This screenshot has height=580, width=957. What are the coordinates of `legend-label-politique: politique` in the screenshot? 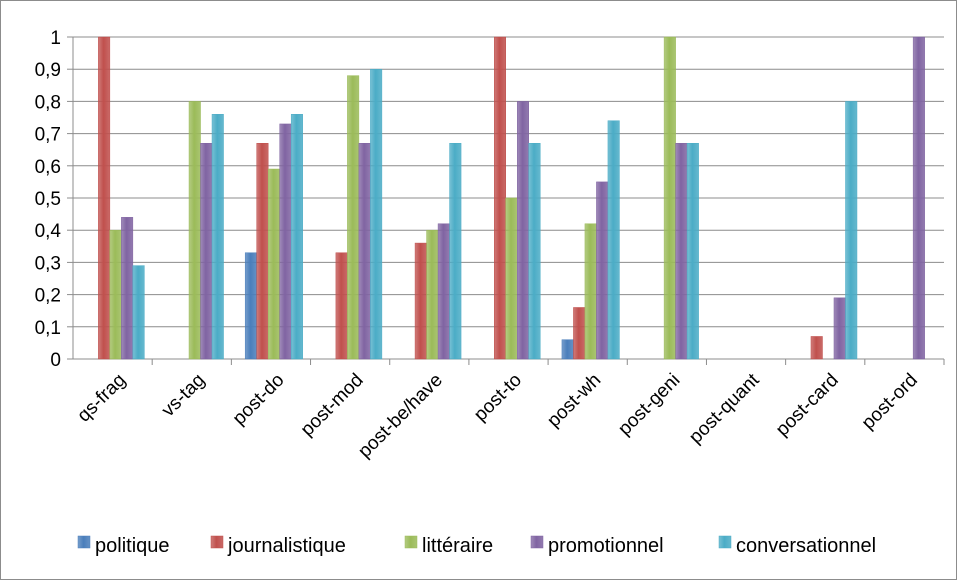 It's located at (132, 546).